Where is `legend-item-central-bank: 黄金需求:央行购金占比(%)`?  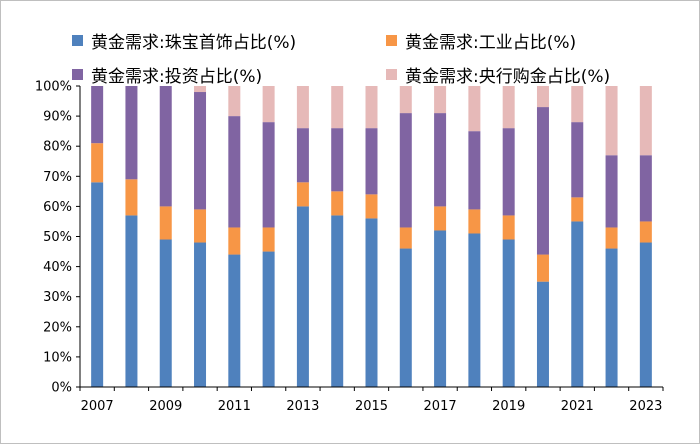 legend-item-central-bank: 黄金需求:央行购金占比(%) is located at coordinates (498, 74).